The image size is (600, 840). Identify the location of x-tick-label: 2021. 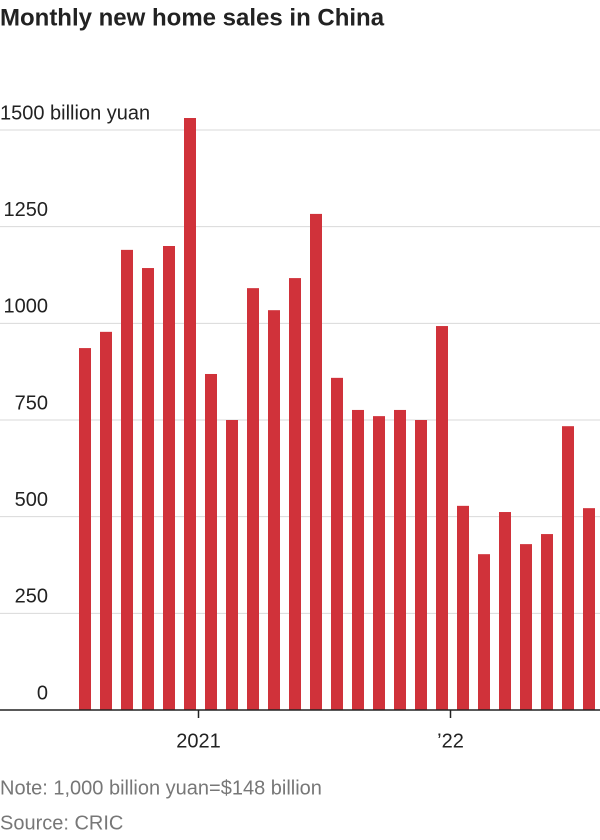
(198, 741).